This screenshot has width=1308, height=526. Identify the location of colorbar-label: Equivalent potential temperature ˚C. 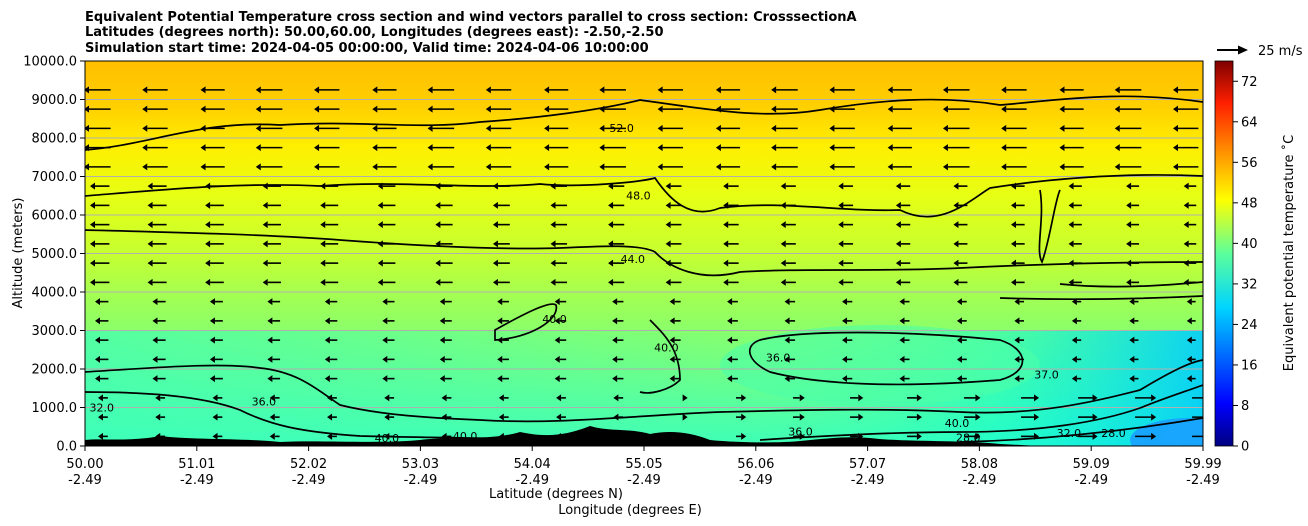
(1289, 253).